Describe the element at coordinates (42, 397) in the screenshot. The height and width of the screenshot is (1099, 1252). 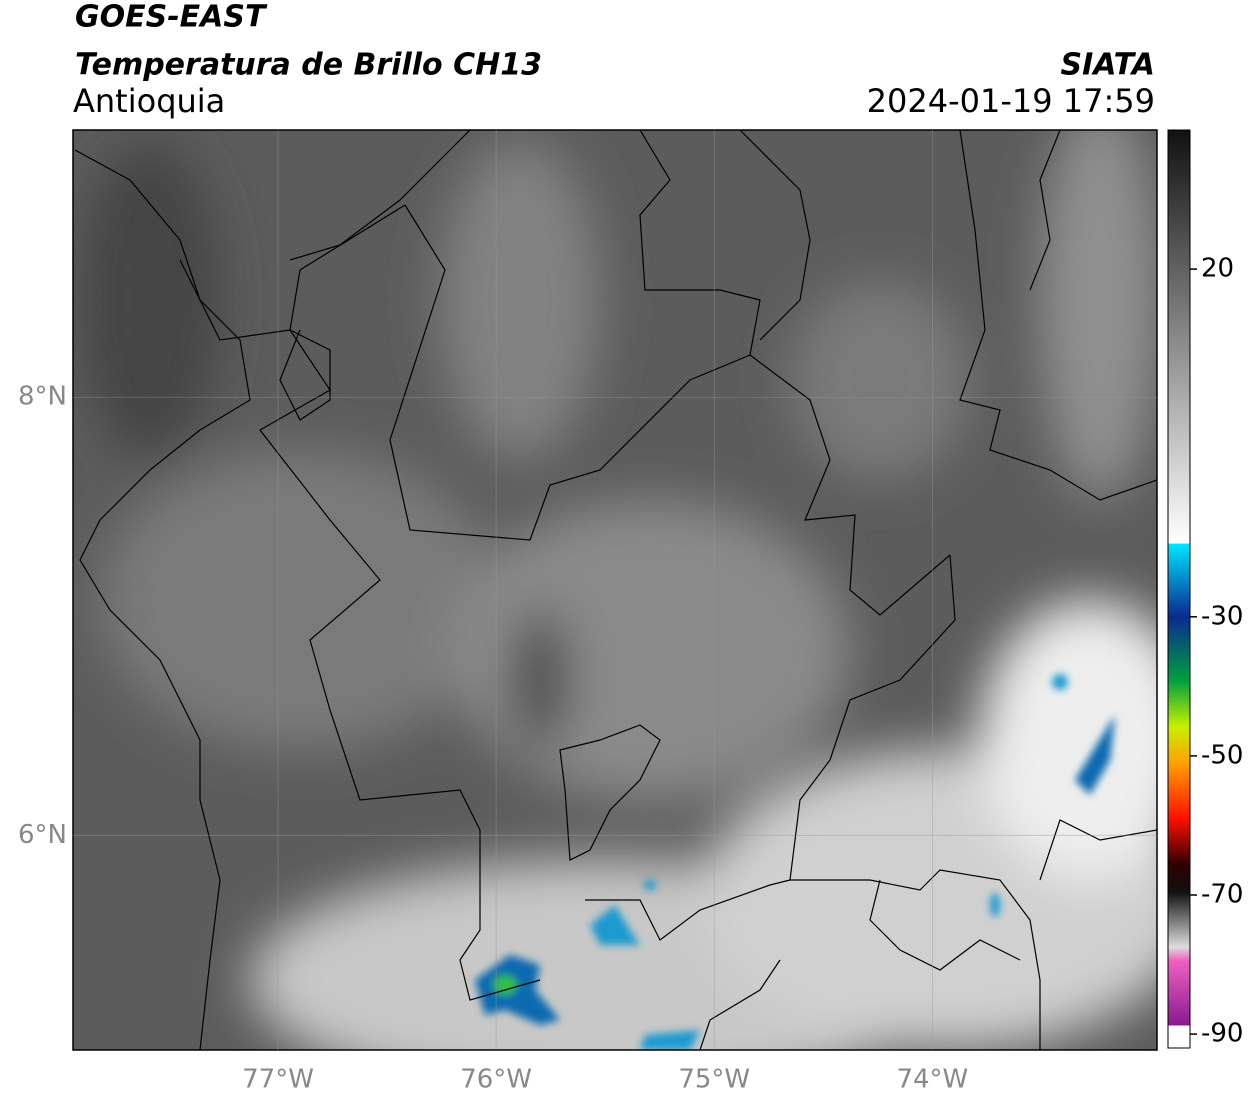
I see `y-tick-label: 8°N` at that location.